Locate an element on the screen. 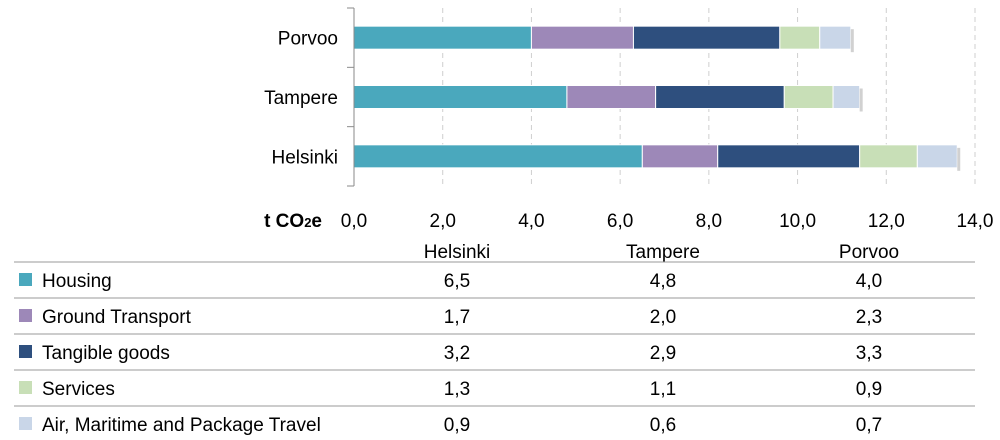 The width and height of the screenshot is (1000, 440). table-column-header: Porvoo is located at coordinates (869, 252).